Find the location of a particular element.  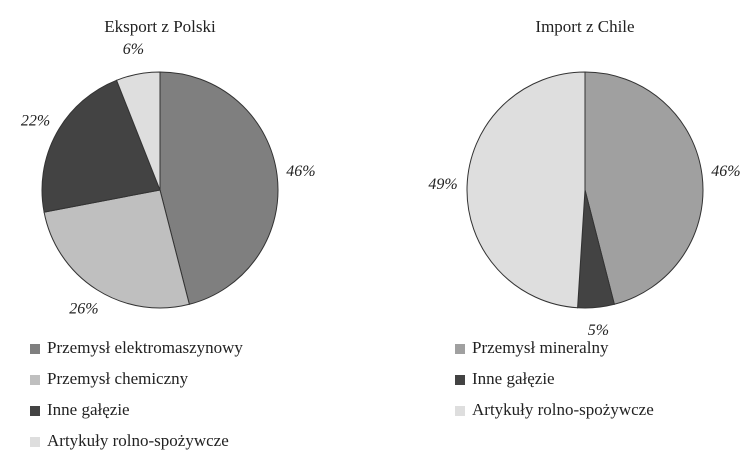

chart-title: Eksport z Polski is located at coordinates (160, 26).